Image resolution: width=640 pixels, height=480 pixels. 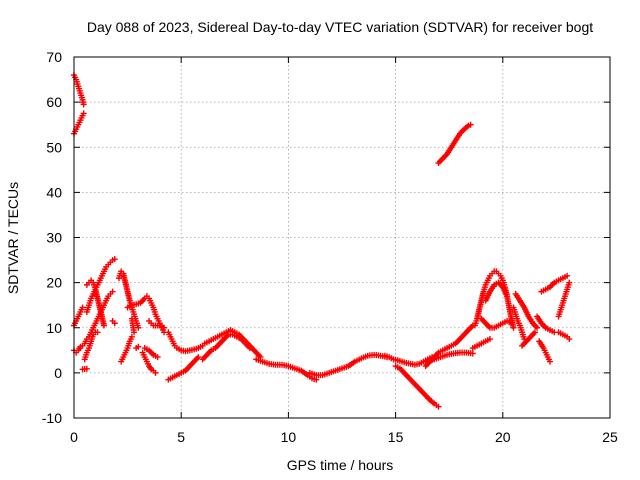 I want to click on x-tick-label: 10, so click(x=289, y=437).